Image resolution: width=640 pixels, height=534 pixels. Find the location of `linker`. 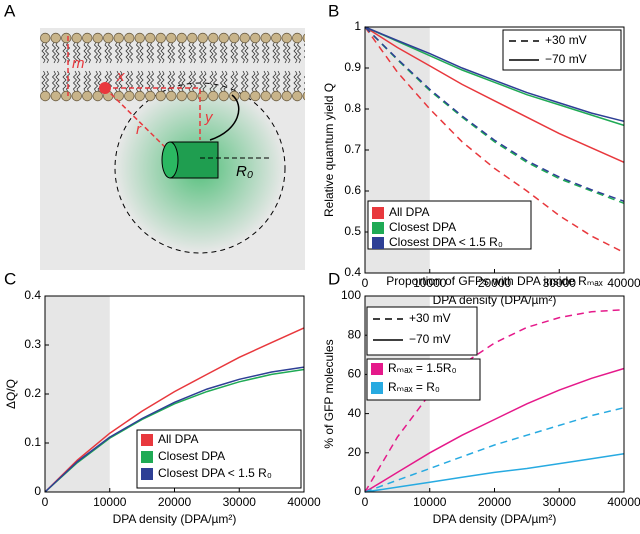

linker is located at coordinates (224, 117).